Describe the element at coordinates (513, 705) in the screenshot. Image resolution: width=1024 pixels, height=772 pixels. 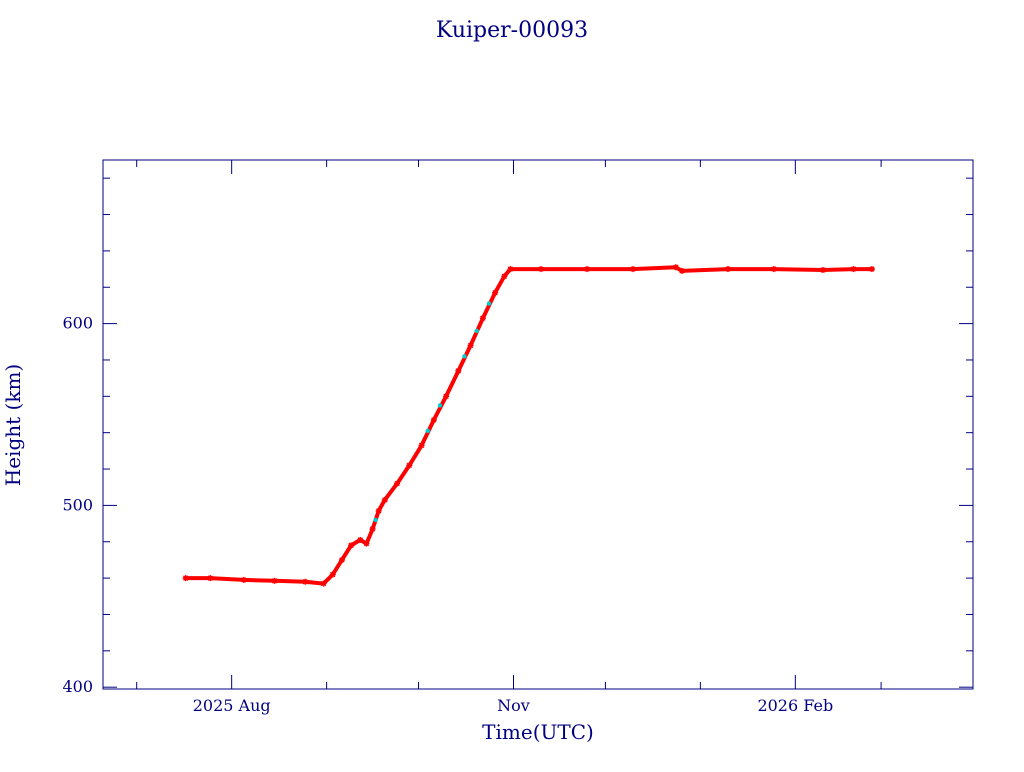
I see `x-tick-label: Nov` at that location.